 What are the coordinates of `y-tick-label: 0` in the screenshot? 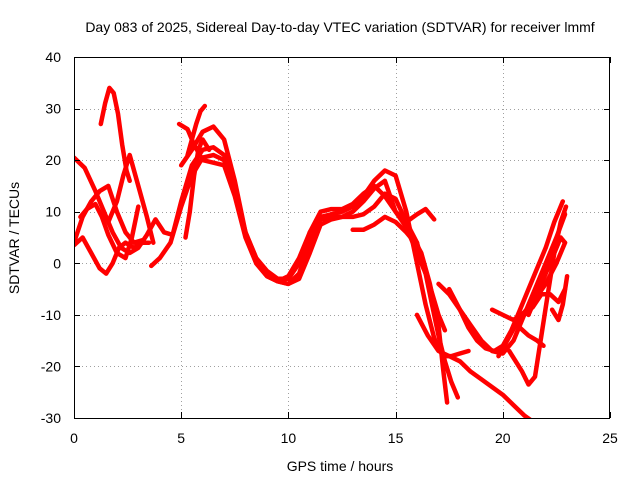 It's located at (57, 263).